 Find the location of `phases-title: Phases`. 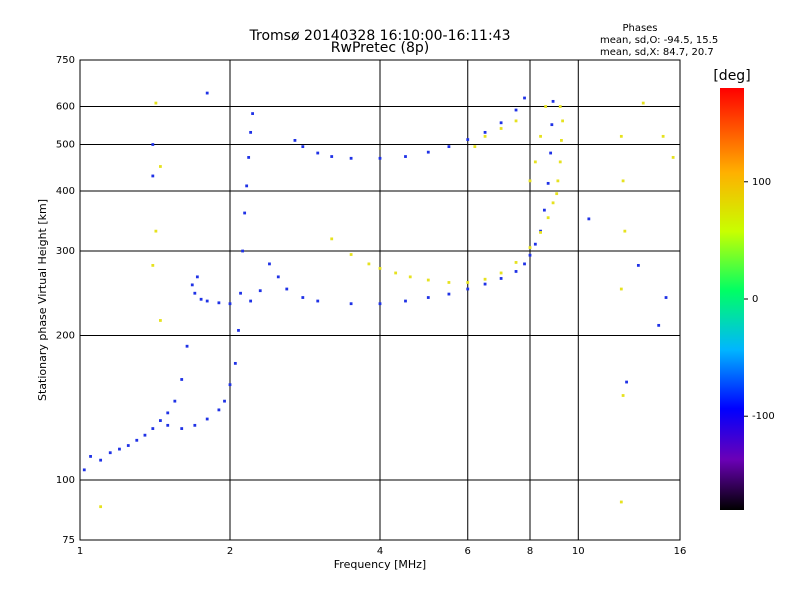

phases-title: Phases is located at coordinates (639, 28).